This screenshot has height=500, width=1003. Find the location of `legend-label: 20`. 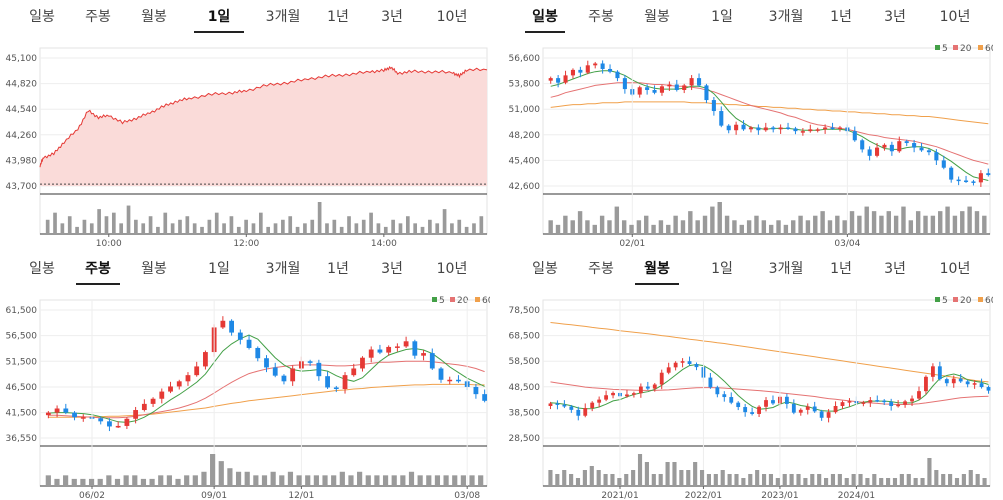

legend-label: 20 is located at coordinates (463, 301).